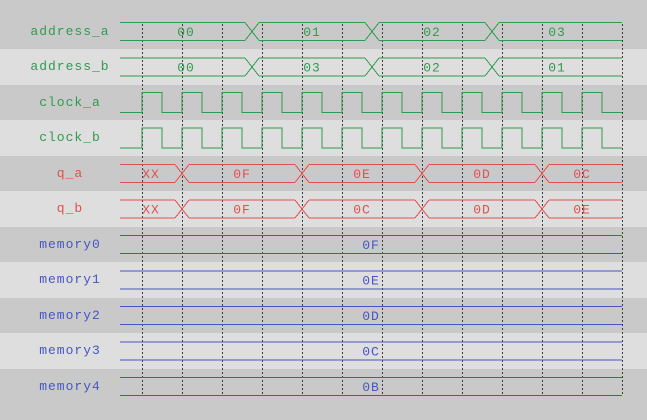 This screenshot has height=420, width=647. What do you see at coordinates (70, 102) in the screenshot?
I see `signal-label-clock_a: clock_a` at bounding box center [70, 102].